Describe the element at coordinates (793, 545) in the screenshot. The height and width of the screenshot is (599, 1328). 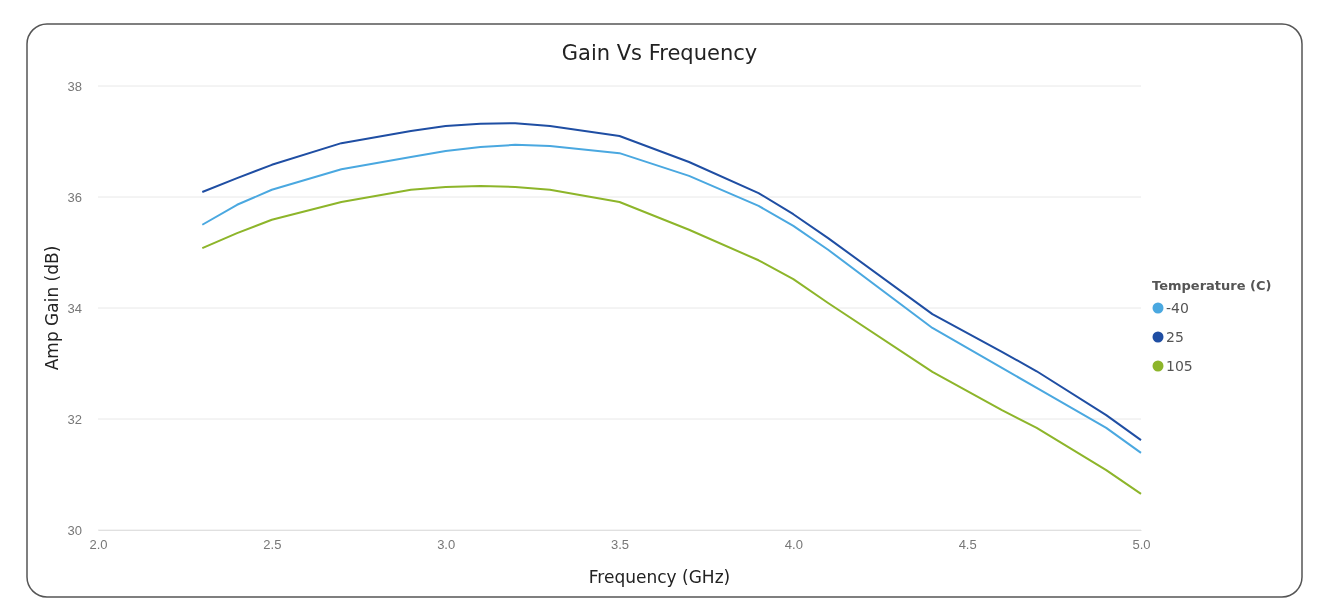
I see `x-tick-label: 4.0` at that location.